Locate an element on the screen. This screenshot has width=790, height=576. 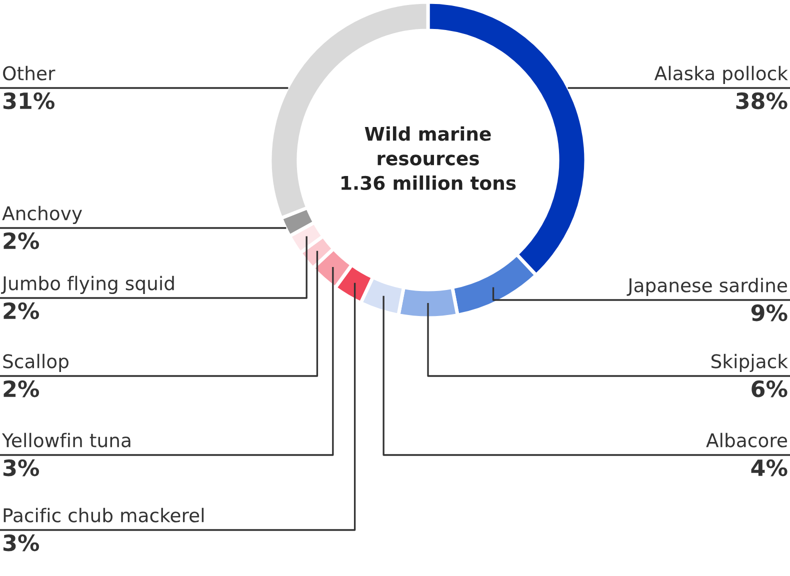
slice-label: Albacore is located at coordinates (746, 440).